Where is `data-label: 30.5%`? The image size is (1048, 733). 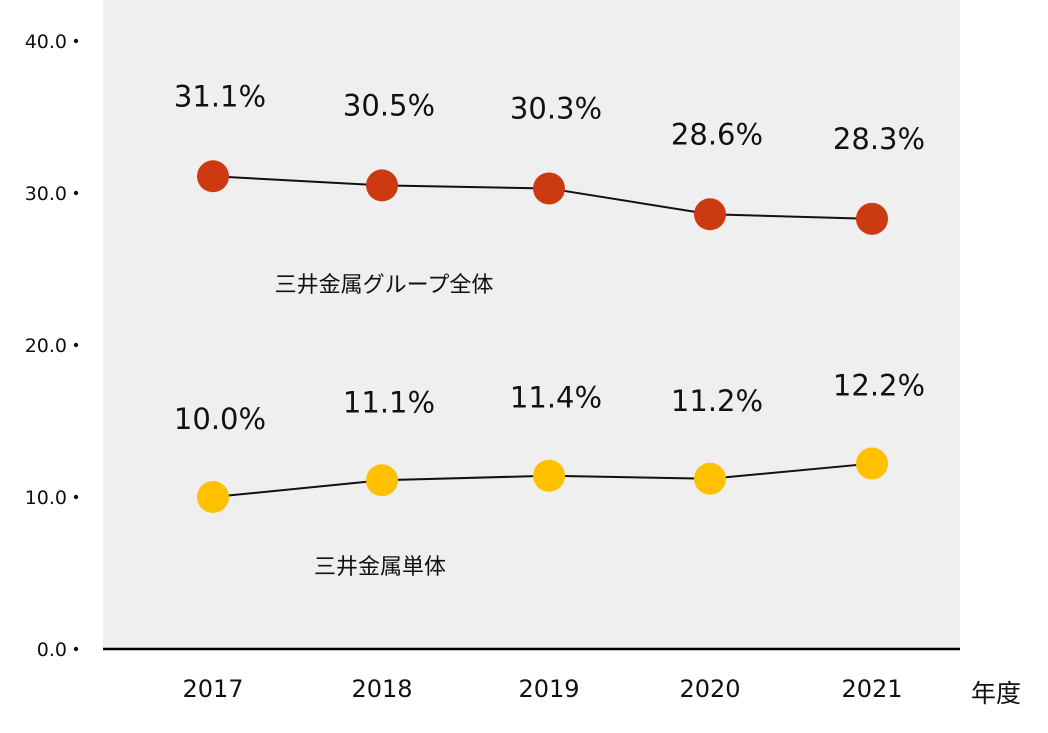
data-label: 30.5% is located at coordinates (389, 105).